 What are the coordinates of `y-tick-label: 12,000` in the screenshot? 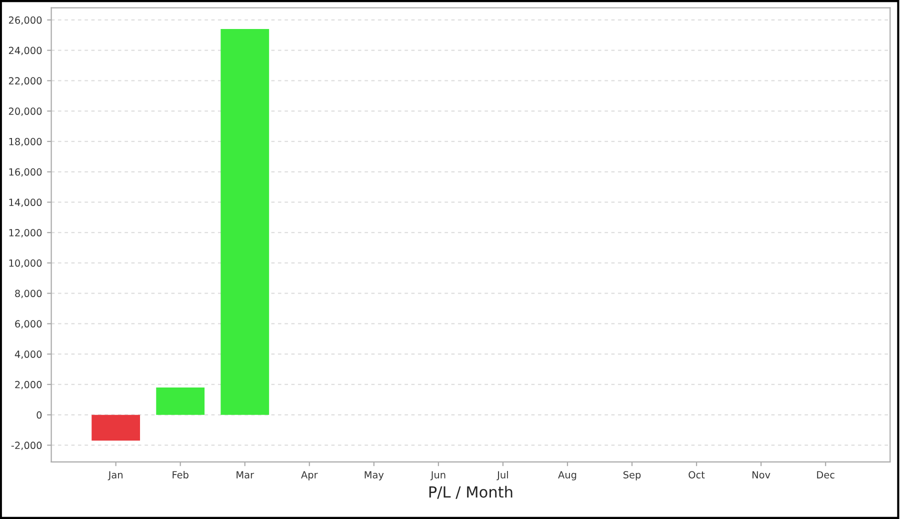 It's located at (25, 233).